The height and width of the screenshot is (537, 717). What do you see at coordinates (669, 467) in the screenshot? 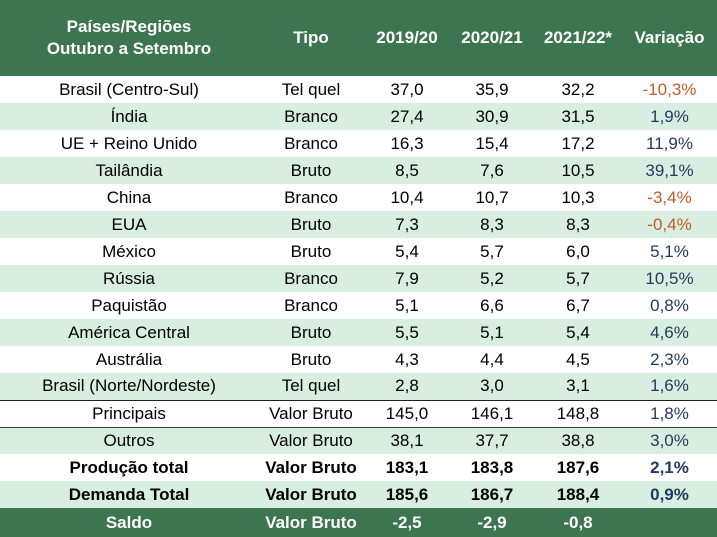
I see `cell-change: 2,1%` at bounding box center [669, 467].